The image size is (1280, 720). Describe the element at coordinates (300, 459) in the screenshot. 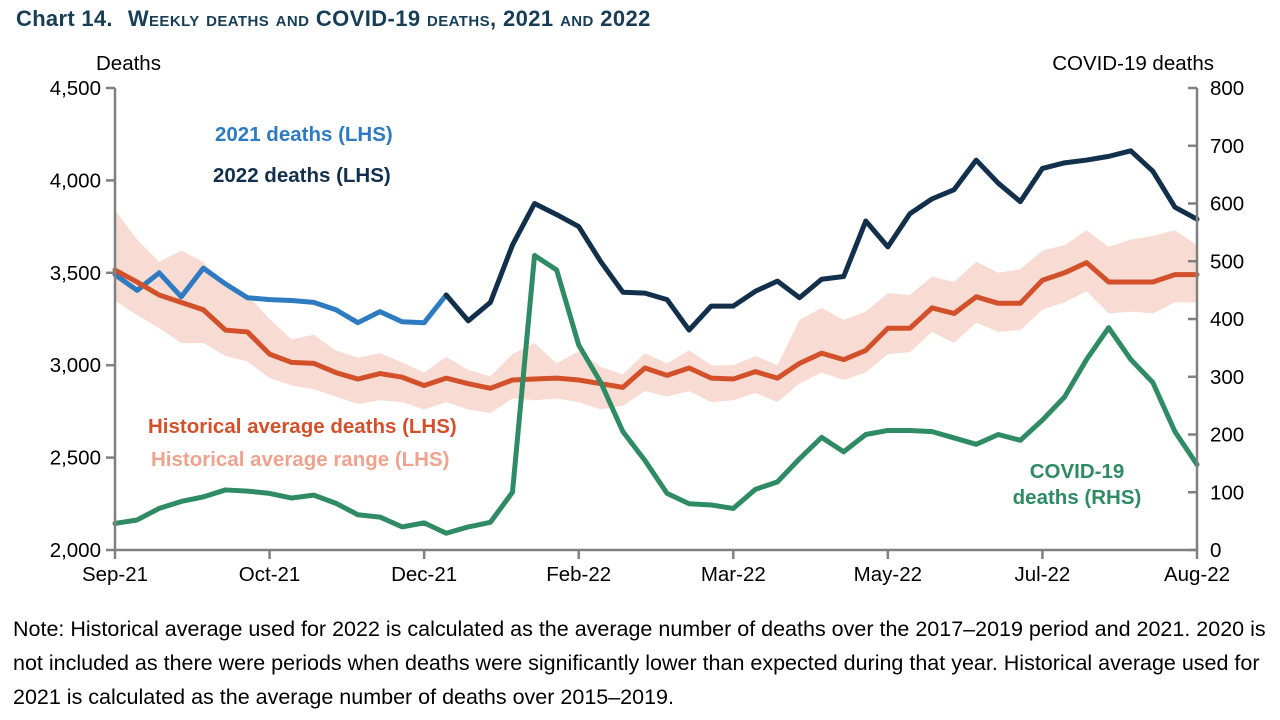

I see `legend-historical-range: Historical average range (LHS)` at that location.